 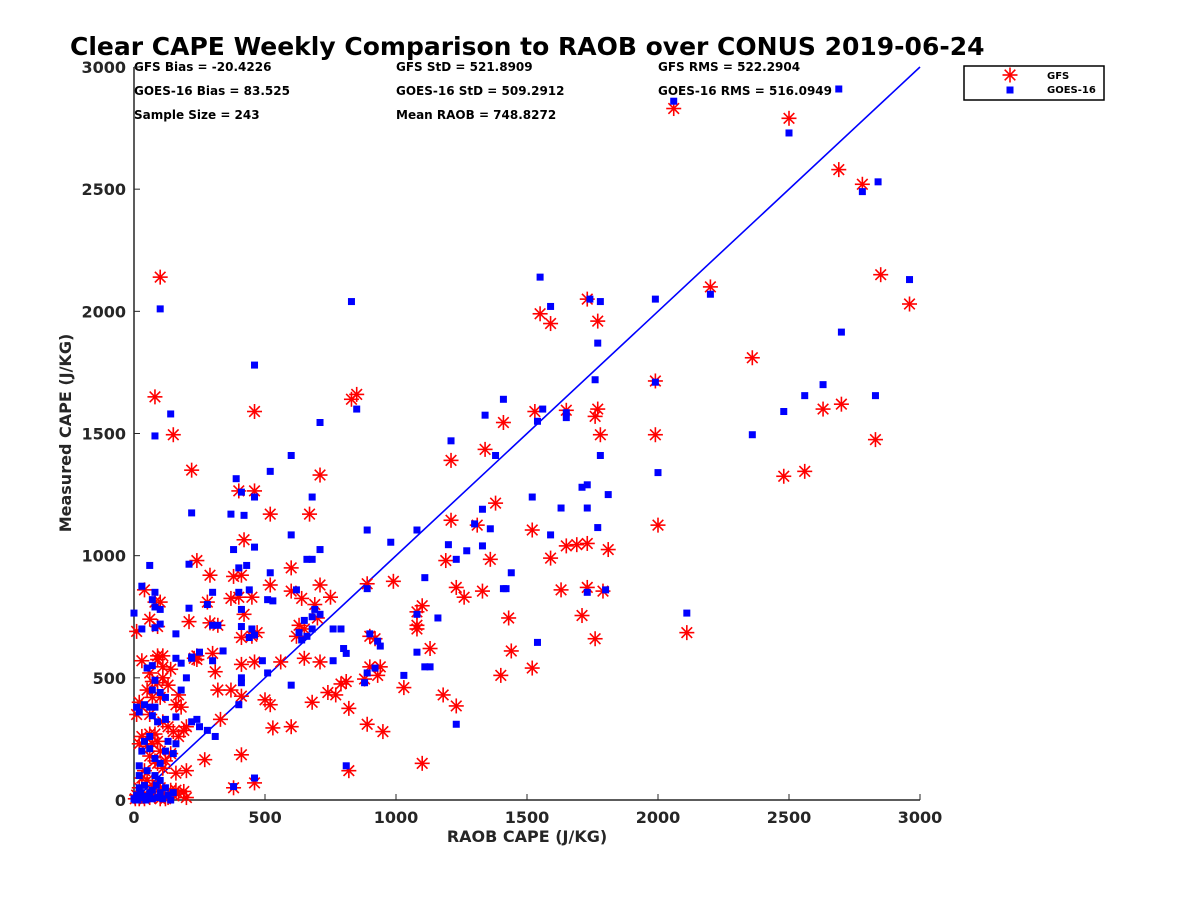 I want to click on y-tick-label: 3000, so click(x=103, y=67).